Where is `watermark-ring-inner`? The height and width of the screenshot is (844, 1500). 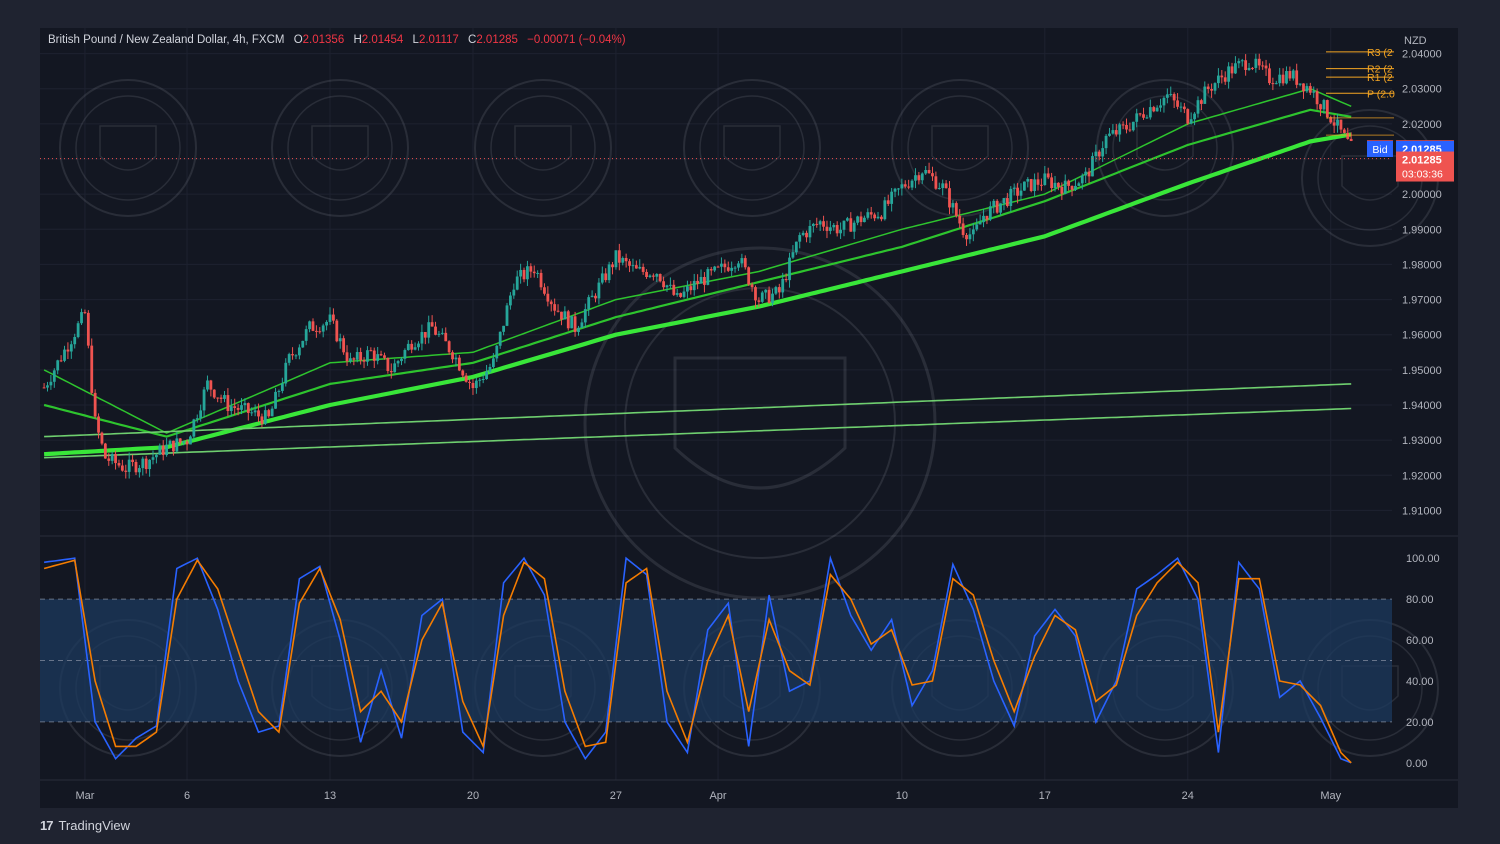
watermark-ring-inner is located at coordinates (1165, 148).